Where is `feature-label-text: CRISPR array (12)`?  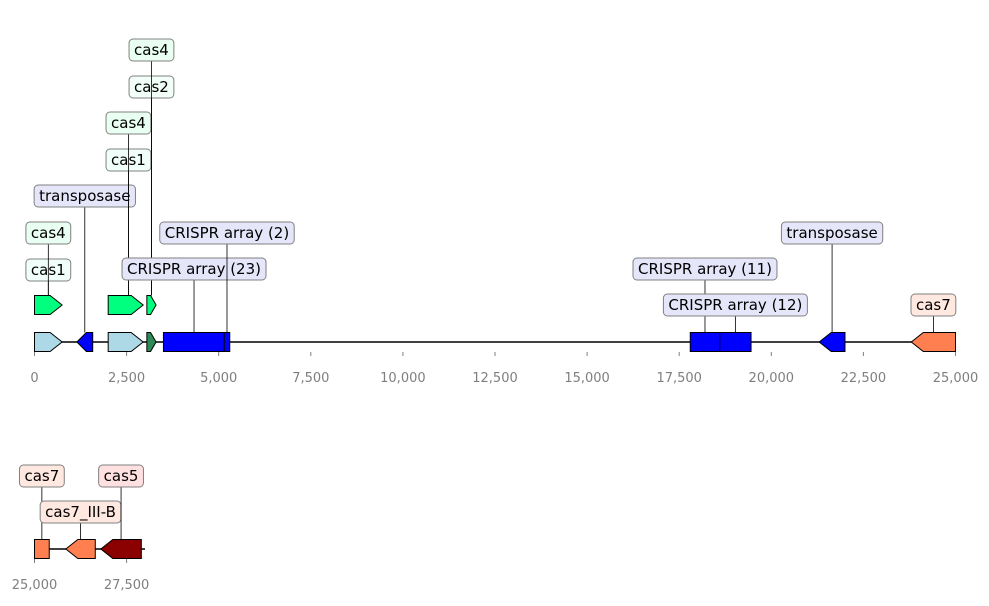
feature-label-text: CRISPR array (12) is located at coordinates (735, 305).